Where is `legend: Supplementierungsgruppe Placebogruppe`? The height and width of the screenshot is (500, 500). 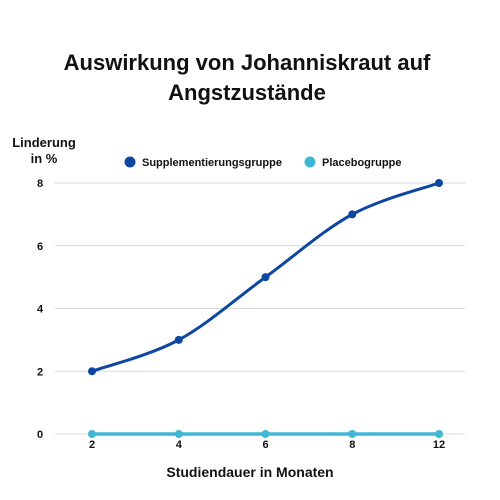 legend: Supplementierungsgruppe Placebogruppe is located at coordinates (262, 162).